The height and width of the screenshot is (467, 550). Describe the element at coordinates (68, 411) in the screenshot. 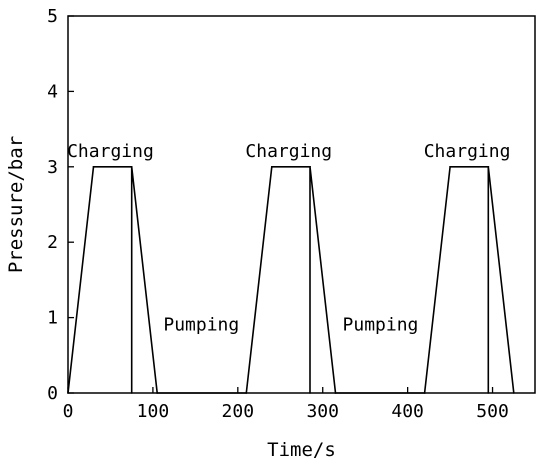

I see `x-tick-label: 0` at that location.